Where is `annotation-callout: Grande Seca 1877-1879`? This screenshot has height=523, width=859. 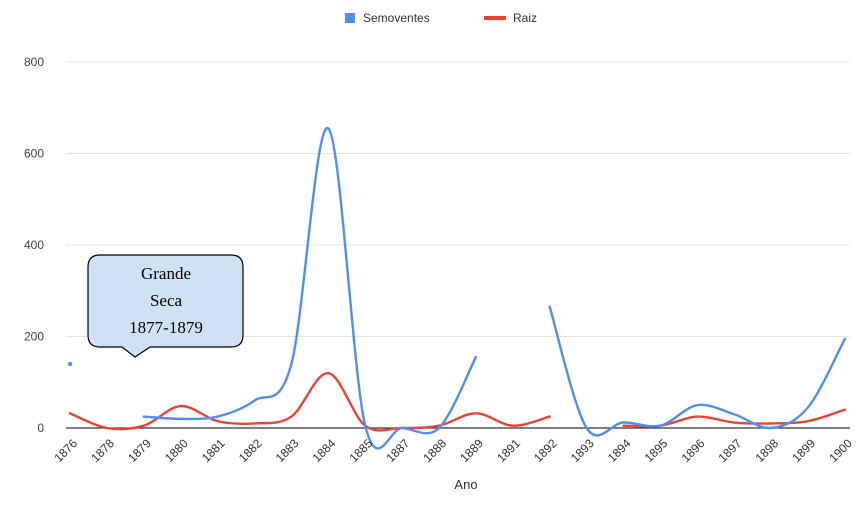
annotation-callout: Grande Seca 1877-1879 is located at coordinates (165, 306).